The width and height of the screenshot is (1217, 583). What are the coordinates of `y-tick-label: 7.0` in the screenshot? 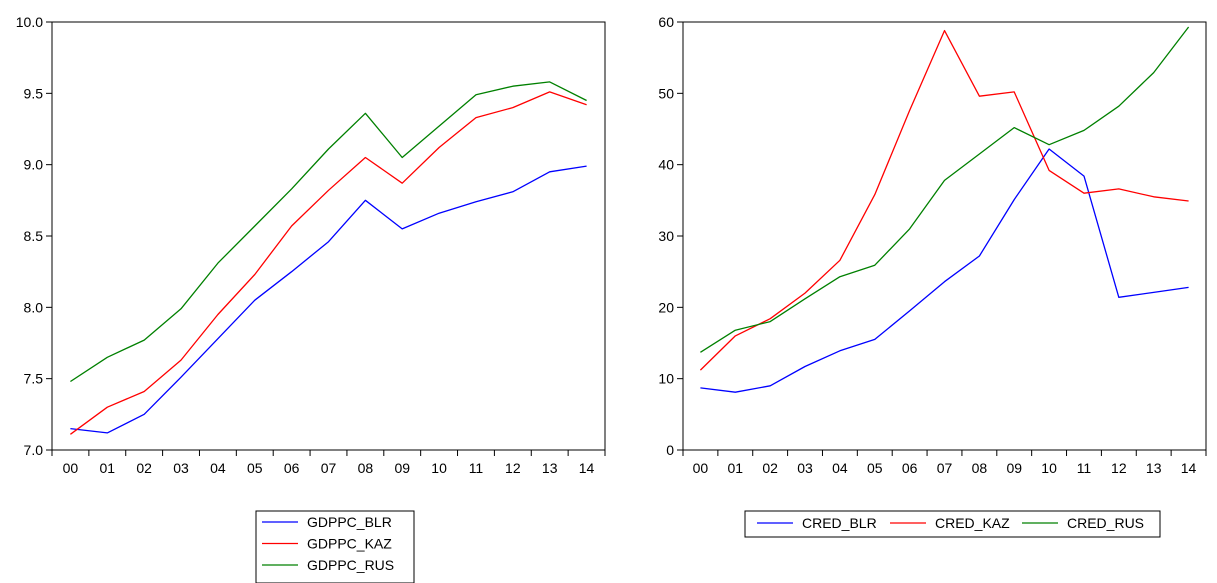 It's located at (34, 450).